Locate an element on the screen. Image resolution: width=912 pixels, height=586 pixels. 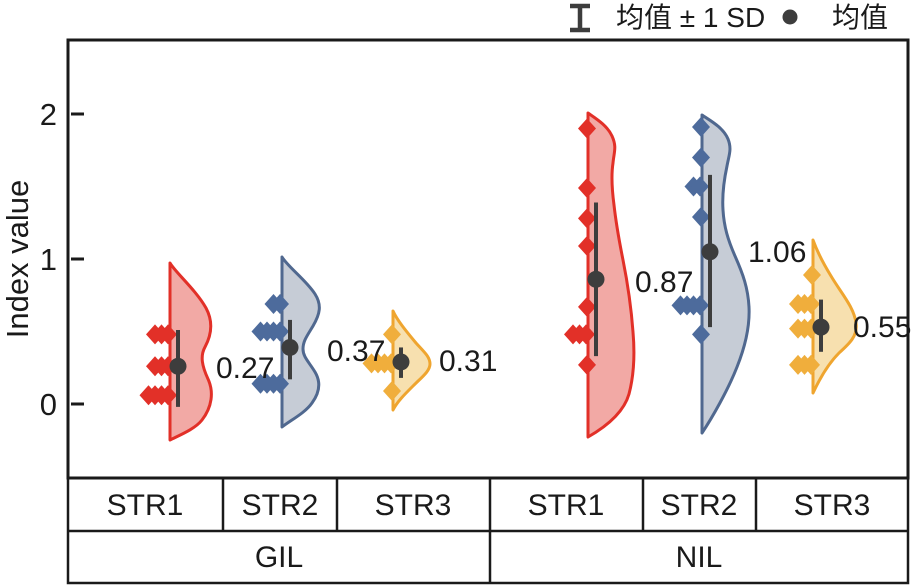
legend: 均值 ± 1 SD 均值 is located at coordinates (729, 17).